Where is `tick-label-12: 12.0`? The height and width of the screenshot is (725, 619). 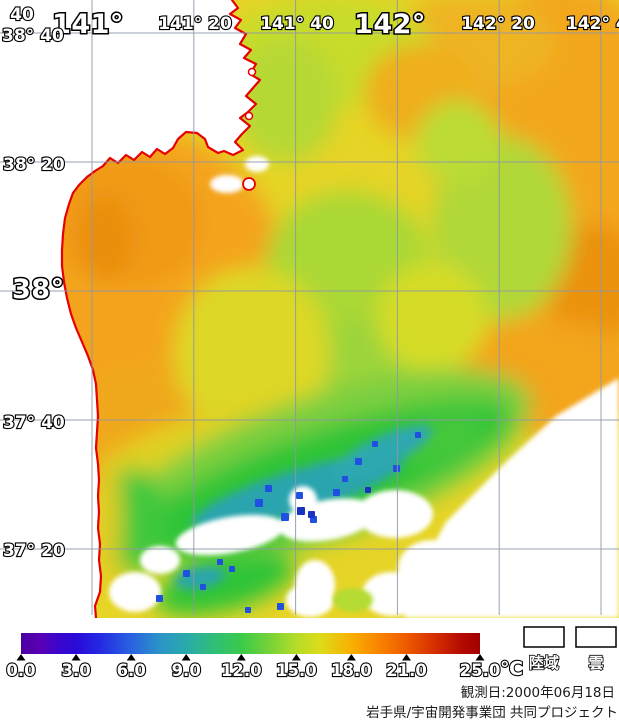 tick-label-12: 12.0 is located at coordinates (241, 670).